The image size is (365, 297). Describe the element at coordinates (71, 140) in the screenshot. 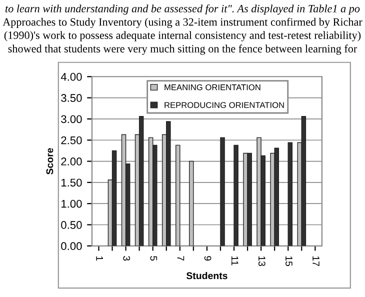

I see `y-tick-label: 2.50` at that location.